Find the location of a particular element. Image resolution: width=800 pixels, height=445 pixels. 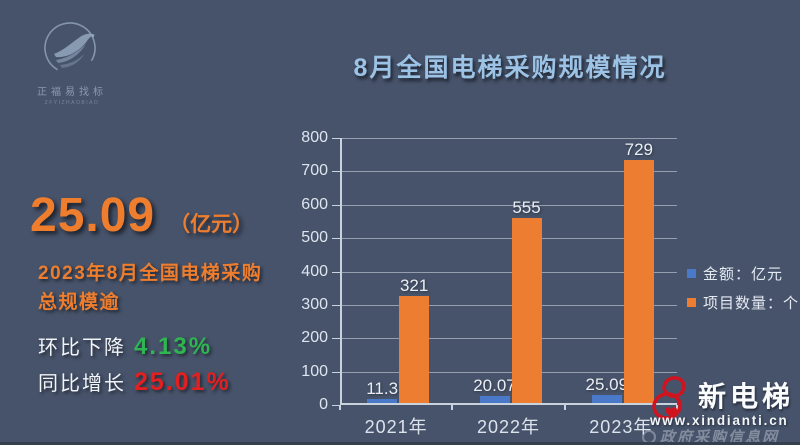

site-url: www.xindianti.cn is located at coordinates (719, 420).